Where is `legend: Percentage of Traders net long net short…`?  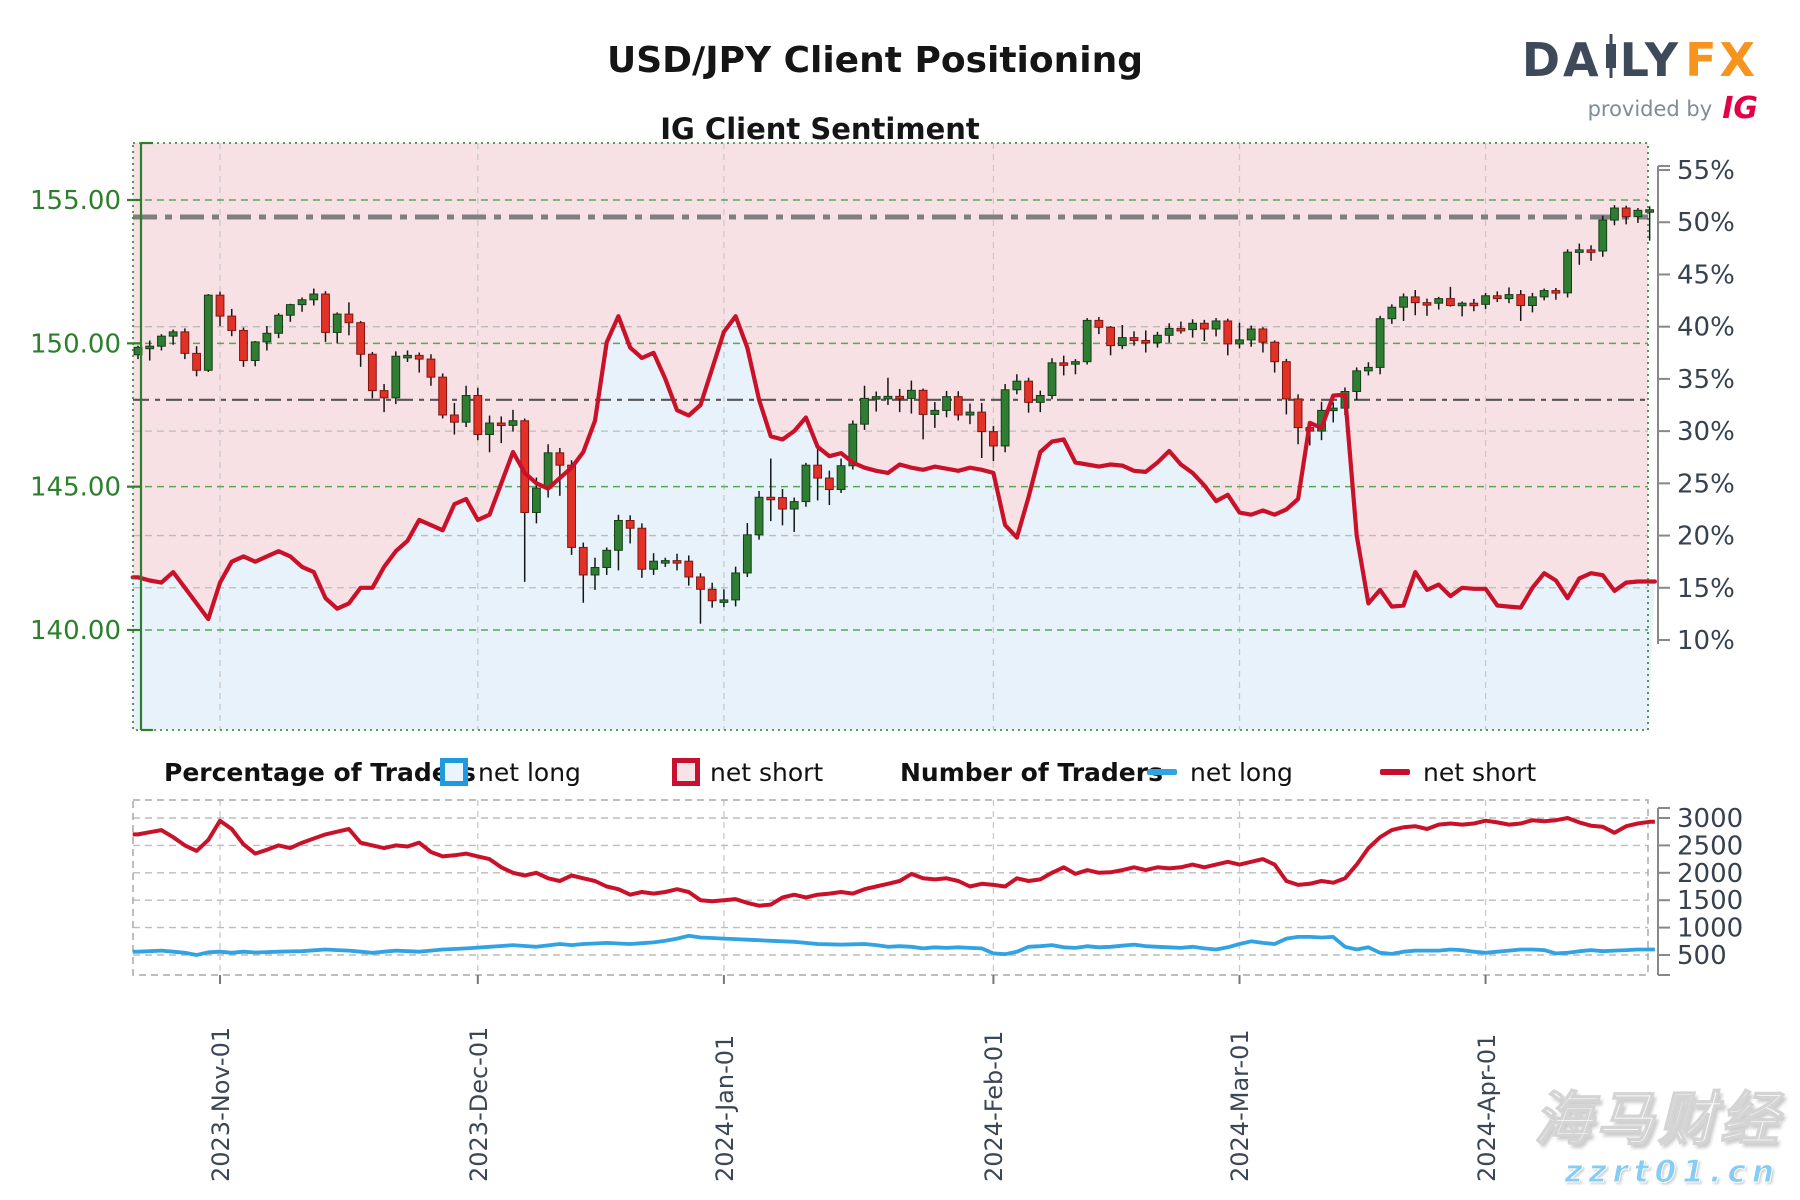 legend: Percentage of Traders net long net short… is located at coordinates (900, 775).